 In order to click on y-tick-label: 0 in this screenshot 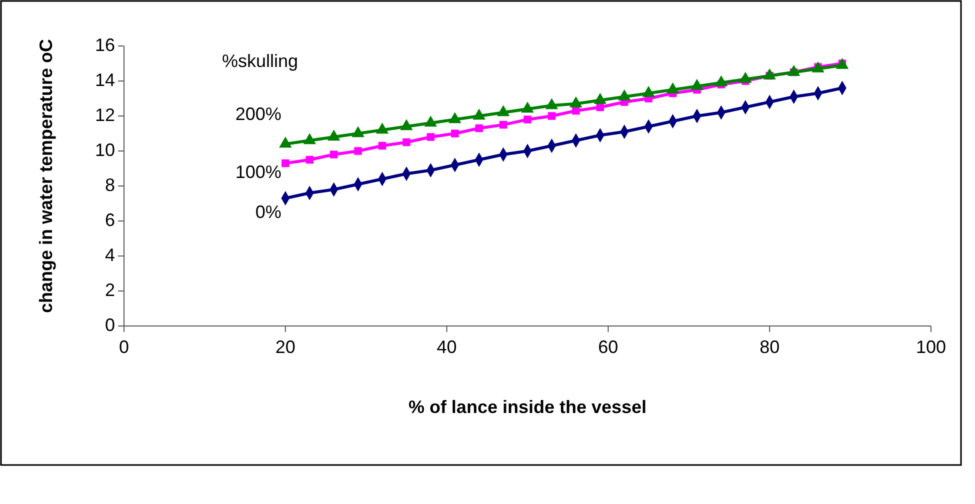, I will do `click(109, 324)`.